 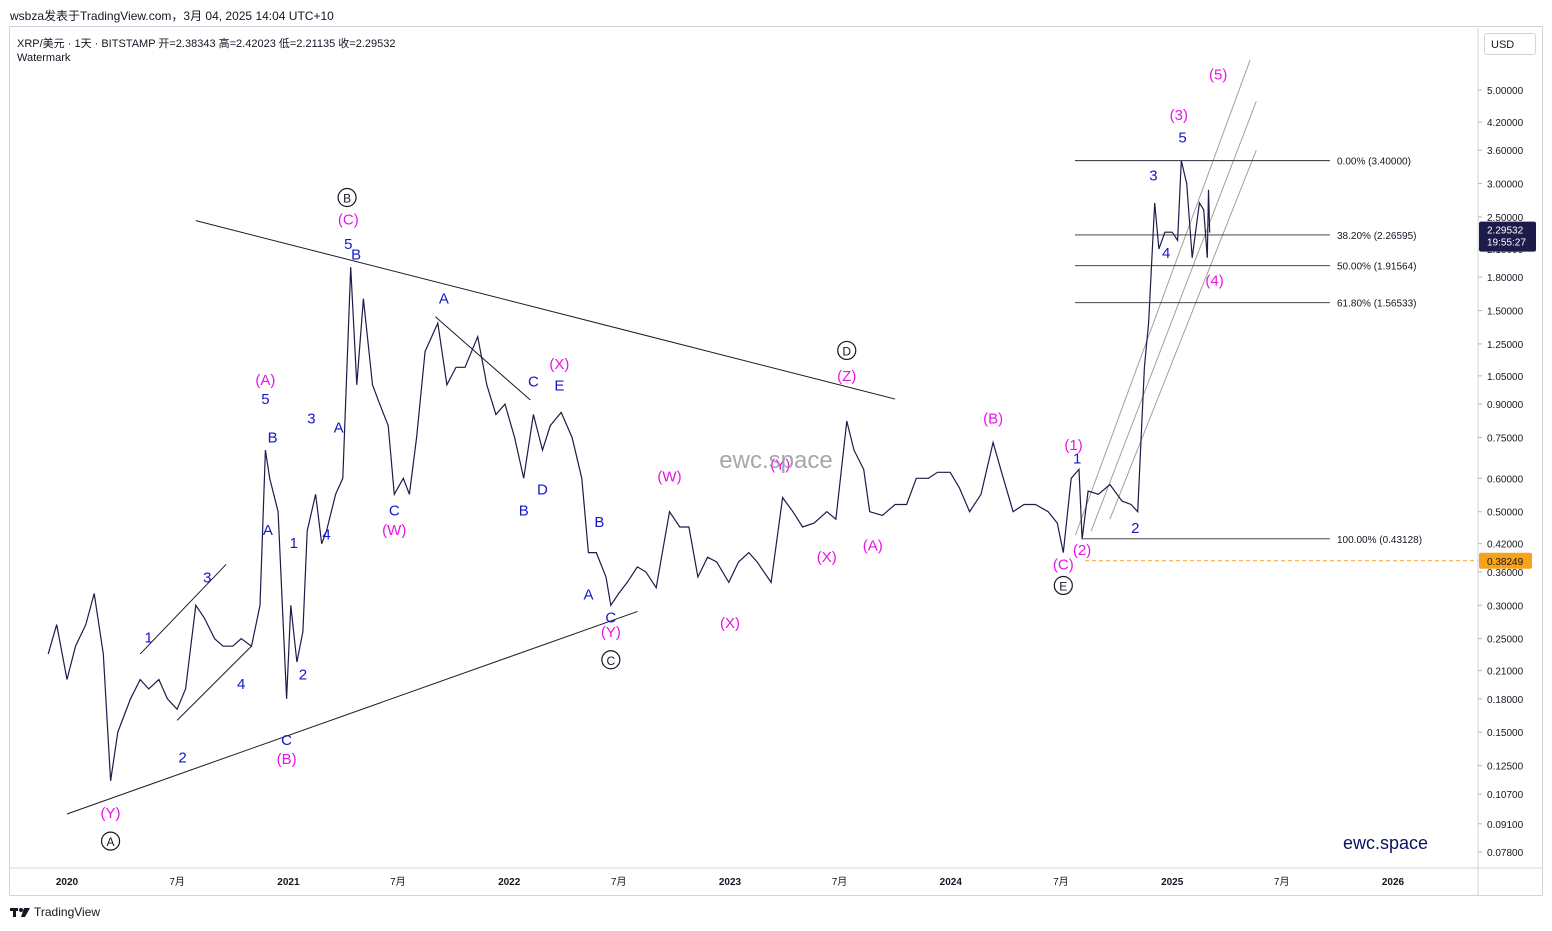 I want to click on tradingview-logo: TradingView, so click(x=55, y=912).